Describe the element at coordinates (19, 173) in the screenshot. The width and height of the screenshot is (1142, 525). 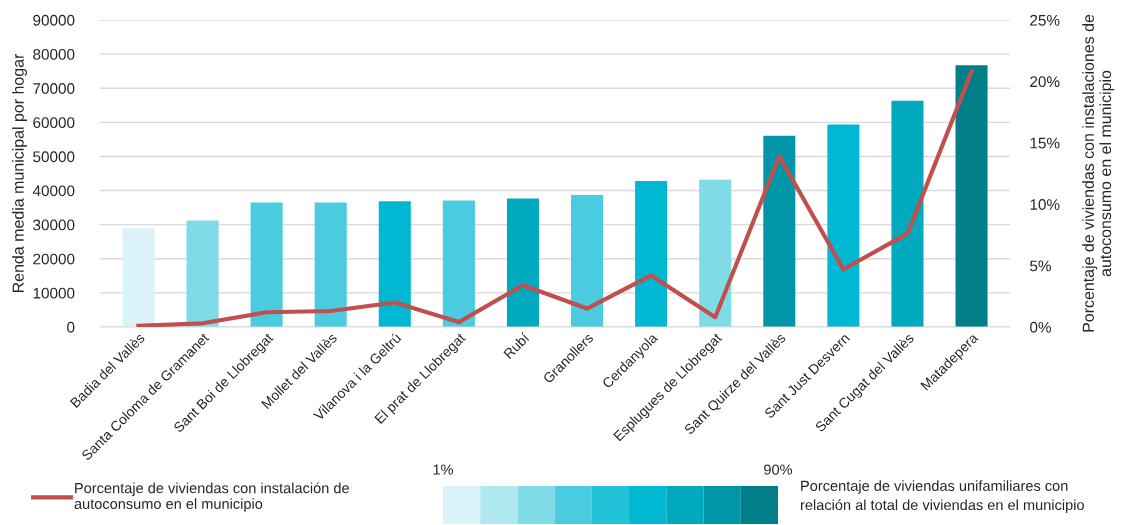
I see `y-axis-title: Renda media municipal por hogar` at that location.